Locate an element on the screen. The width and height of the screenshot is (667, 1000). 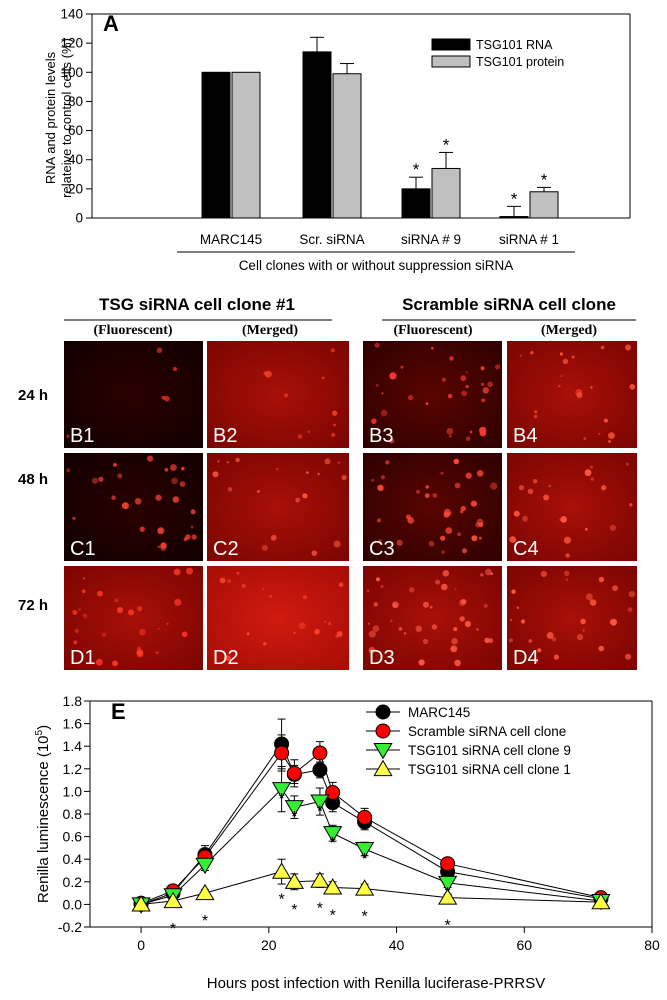
tile-label: D1 is located at coordinates (83, 658).